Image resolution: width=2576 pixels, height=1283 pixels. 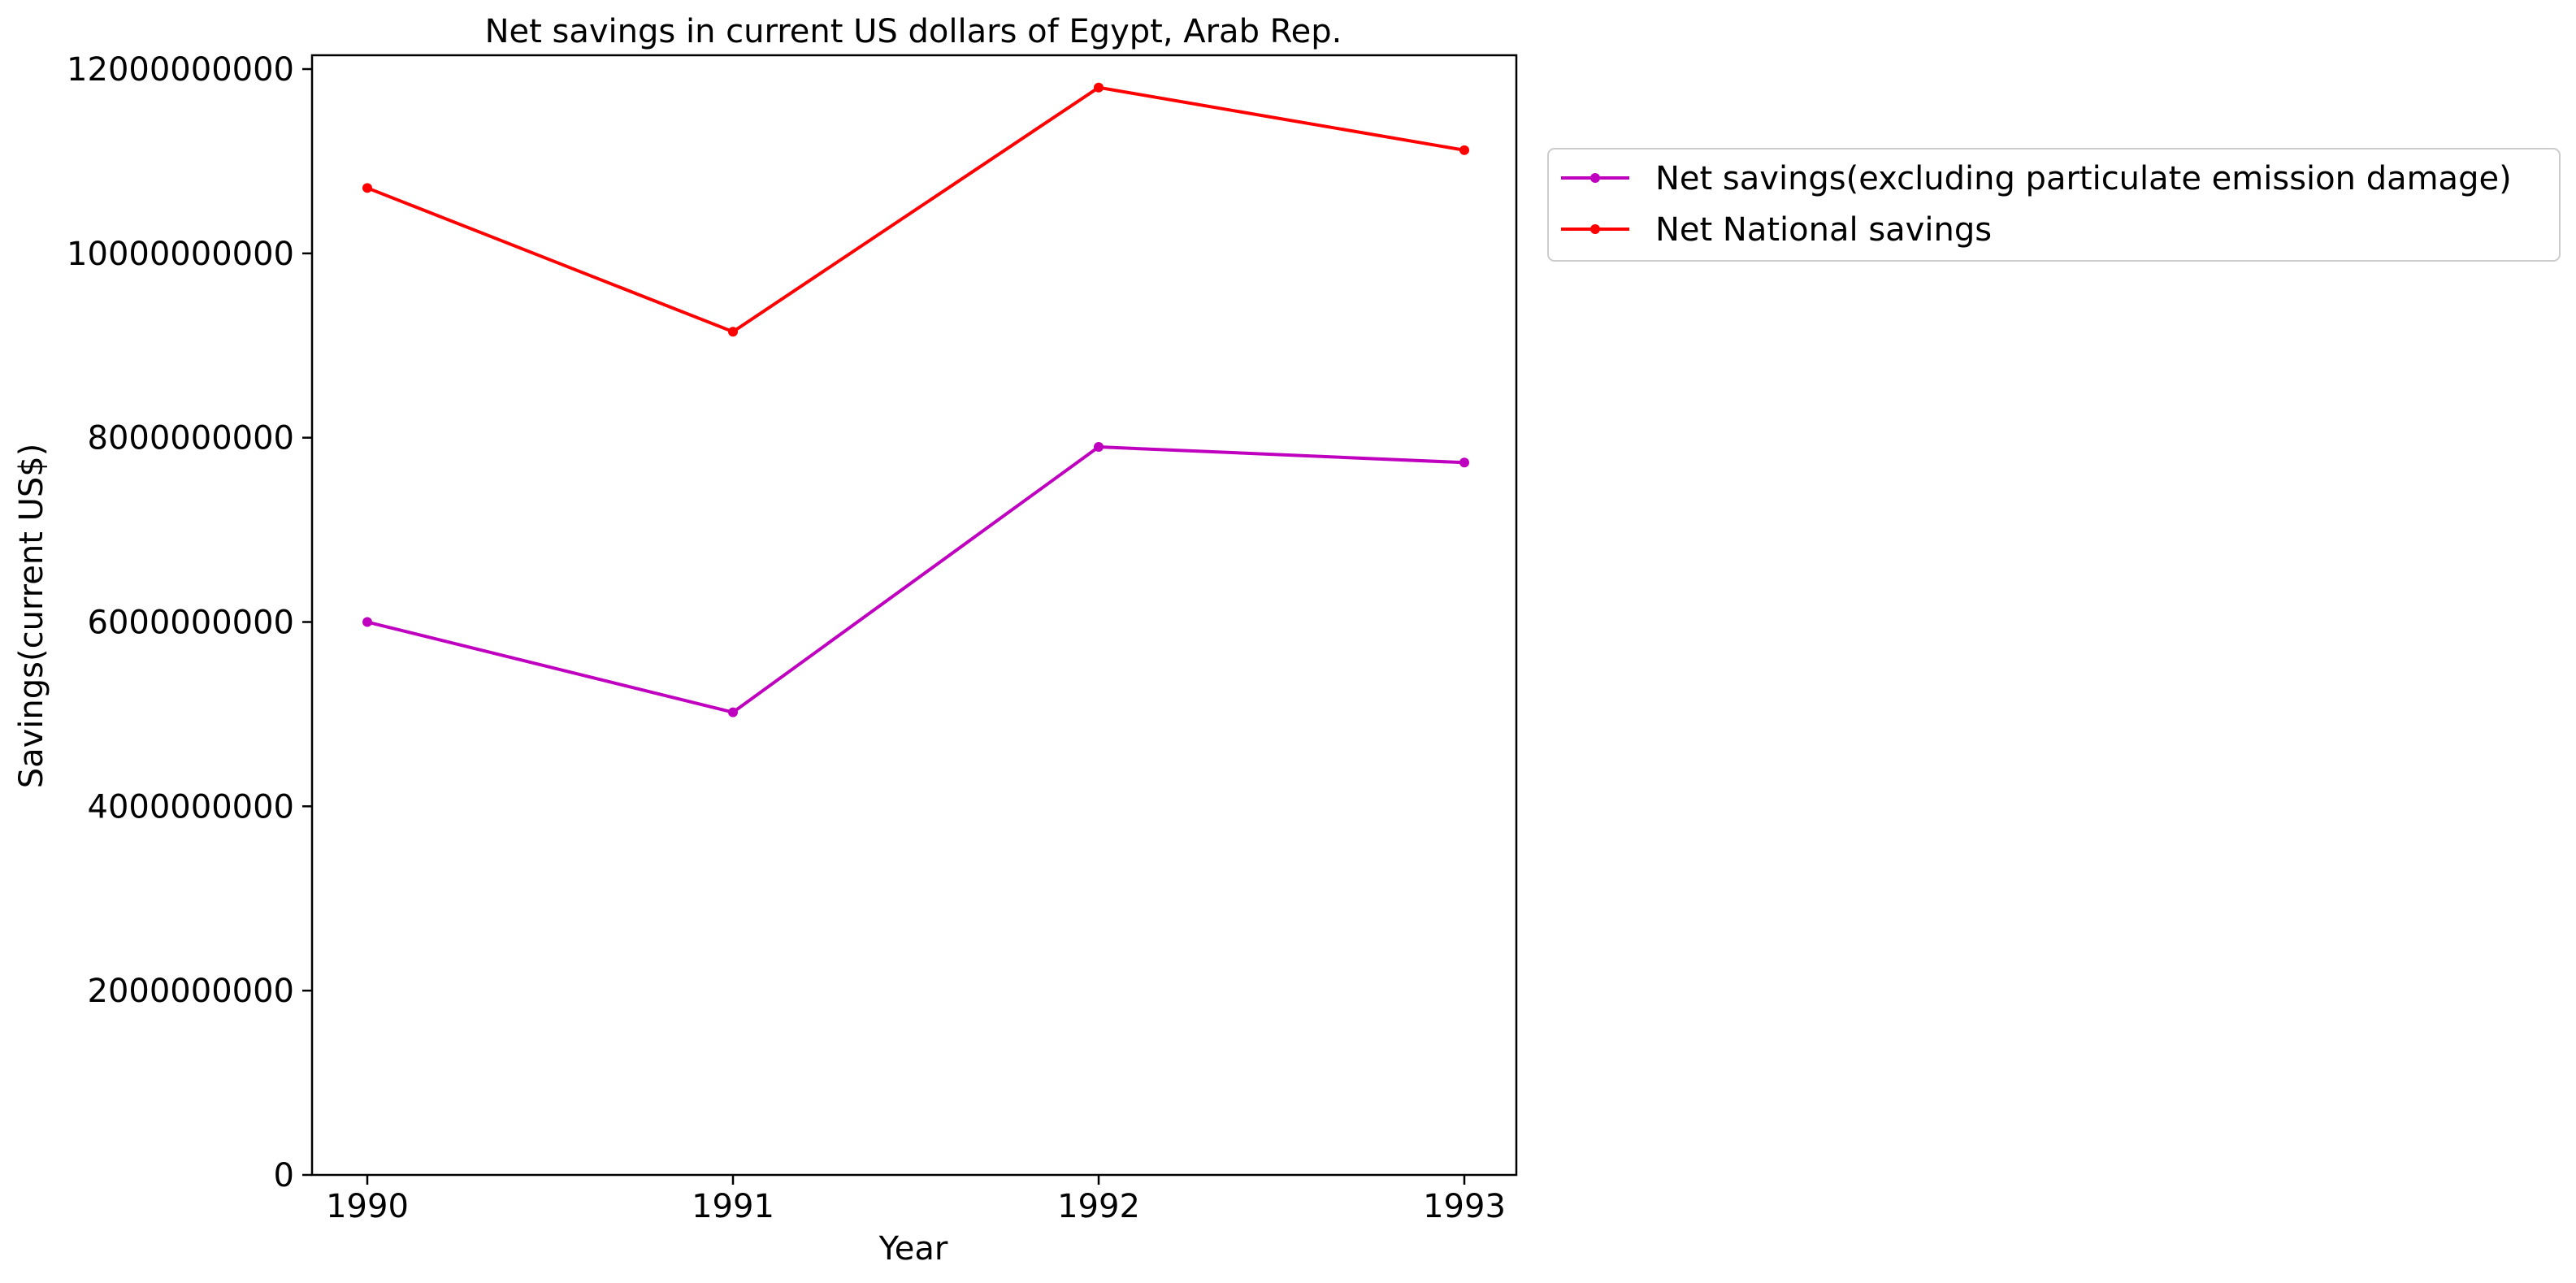 I want to click on x-axis-ticks: 1990 1991 1992 1993, so click(x=916, y=1200).